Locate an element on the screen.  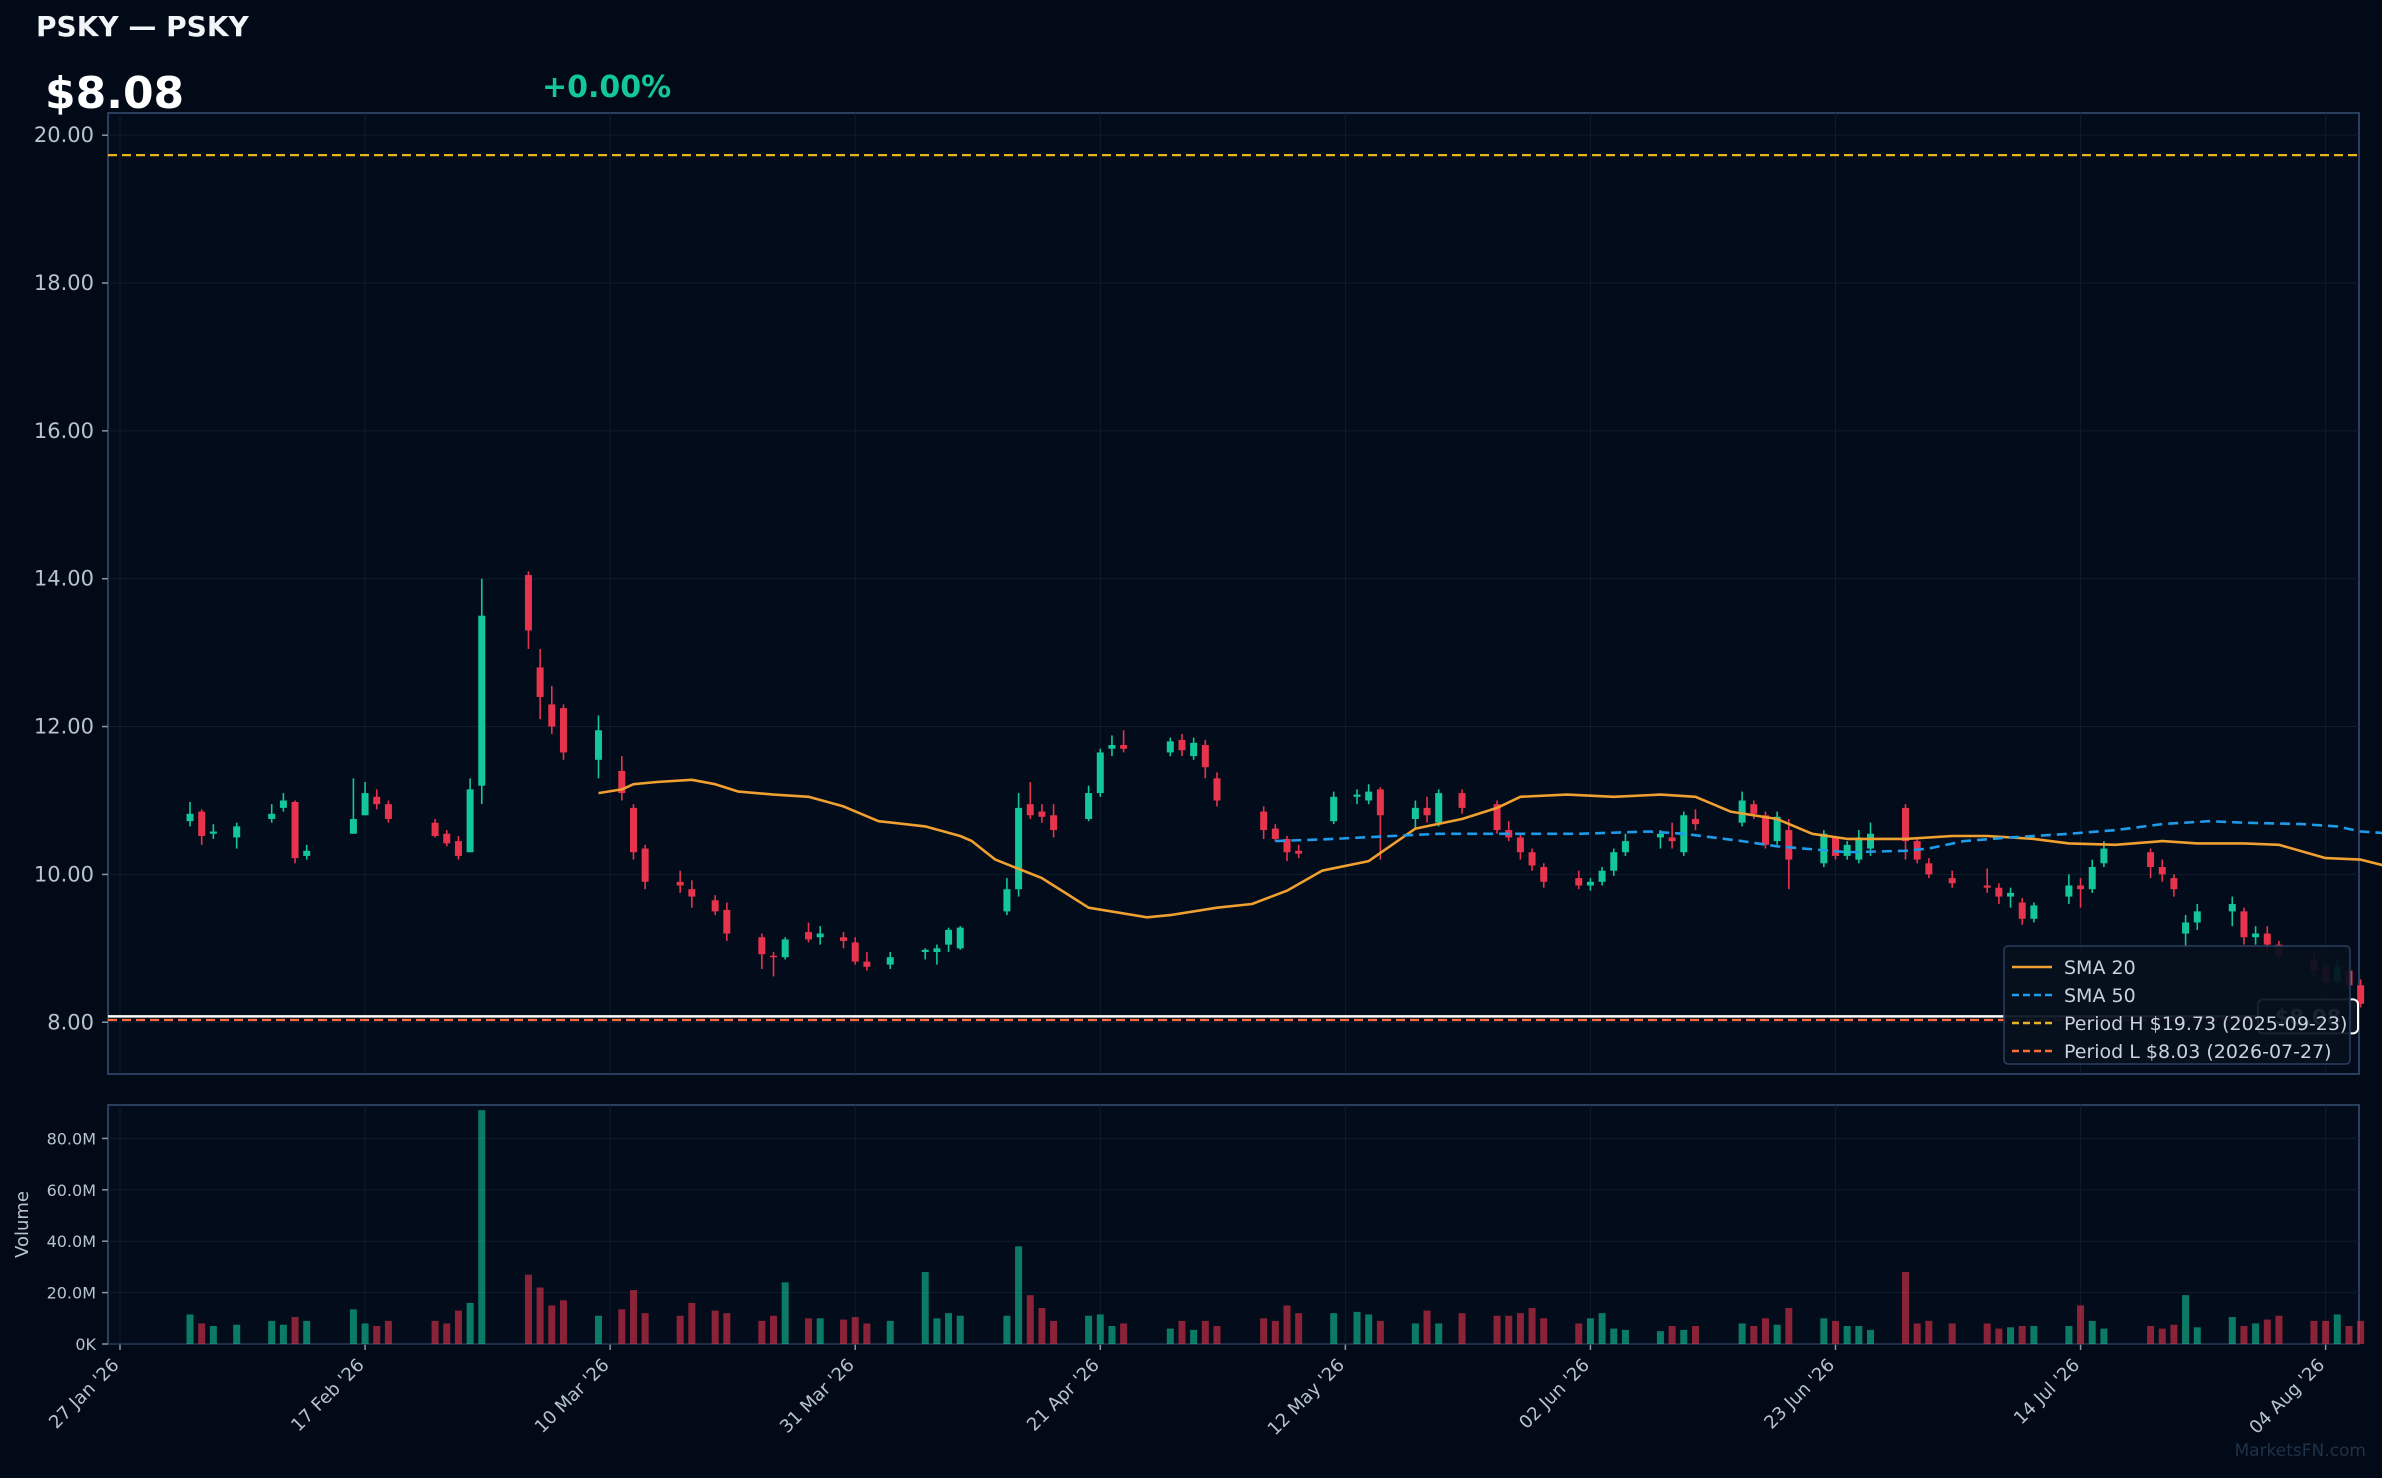
volume-tick-label: 80.0M is located at coordinates (71, 1138).